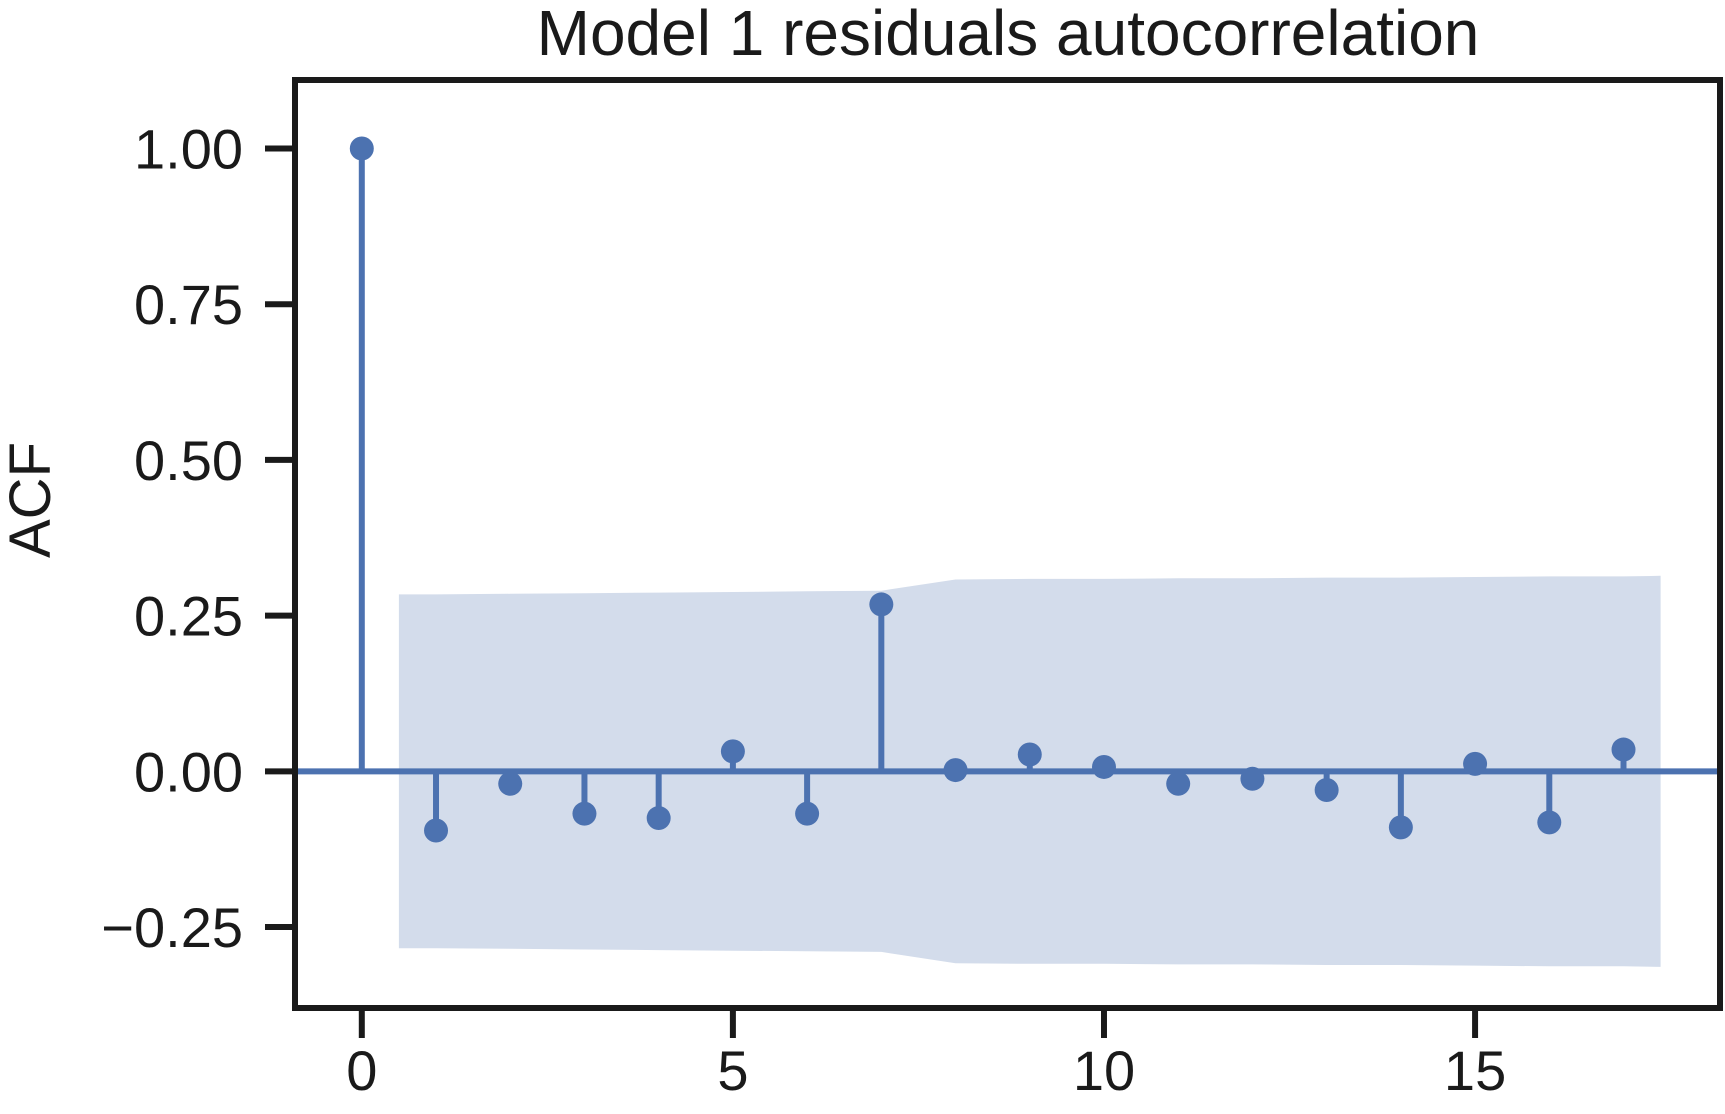 This screenshot has width=1725, height=1114. I want to click on y-axis: 1.00 0.75 0.50 0.25 0.00 −0.25, so click(198, 538).